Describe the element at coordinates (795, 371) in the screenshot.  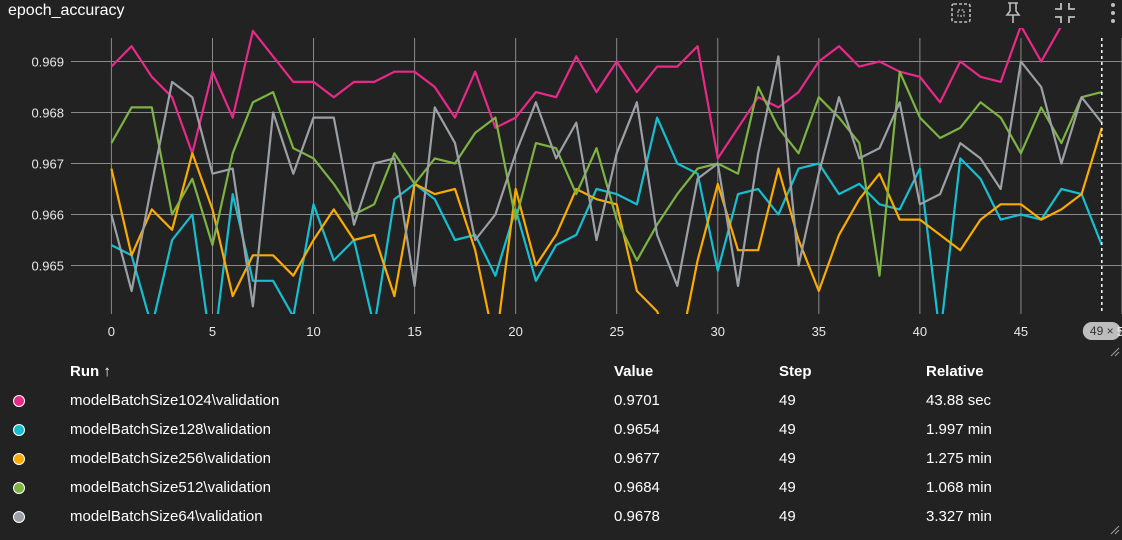
I see `step-header: Step` at that location.